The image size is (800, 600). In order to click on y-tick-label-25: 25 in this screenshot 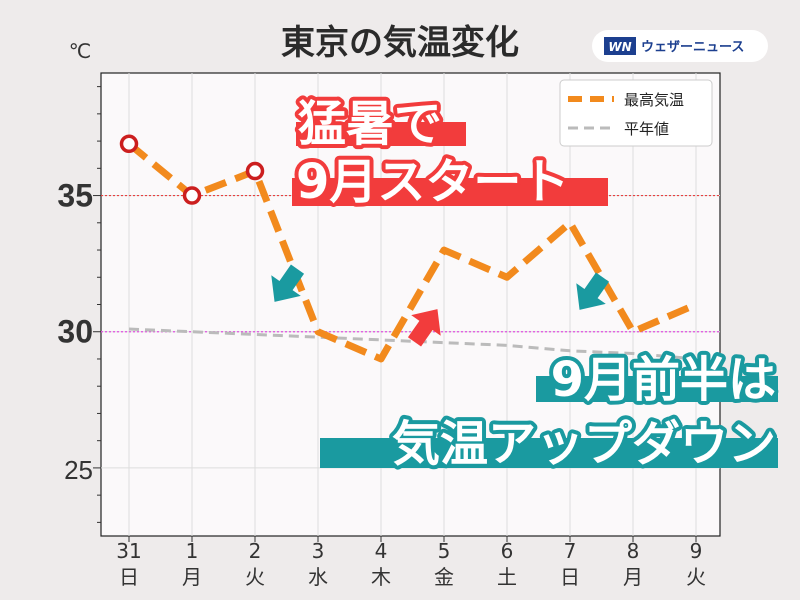, I will do `click(78, 470)`.